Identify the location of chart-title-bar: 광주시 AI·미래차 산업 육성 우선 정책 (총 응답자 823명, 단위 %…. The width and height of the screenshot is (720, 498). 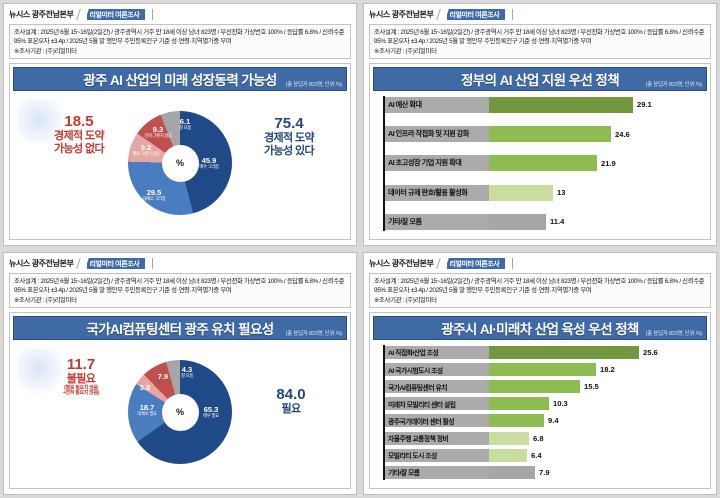
(540, 327).